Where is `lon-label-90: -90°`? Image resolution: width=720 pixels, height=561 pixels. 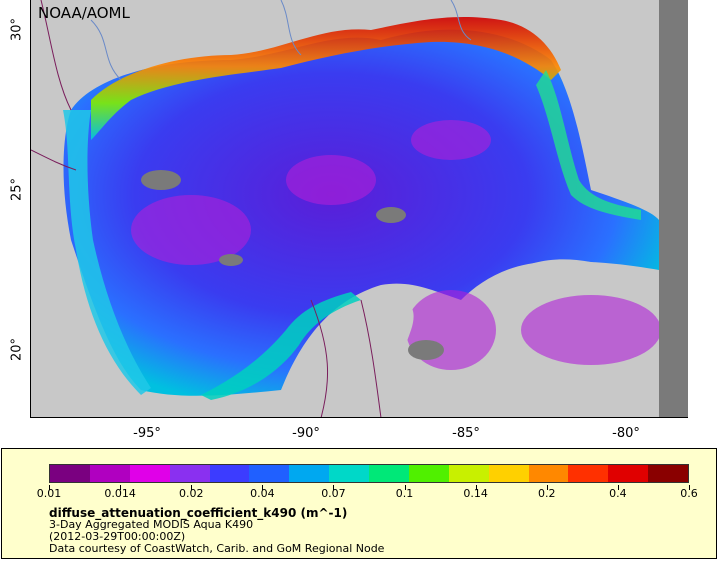 lon-label-90: -90° is located at coordinates (306, 433).